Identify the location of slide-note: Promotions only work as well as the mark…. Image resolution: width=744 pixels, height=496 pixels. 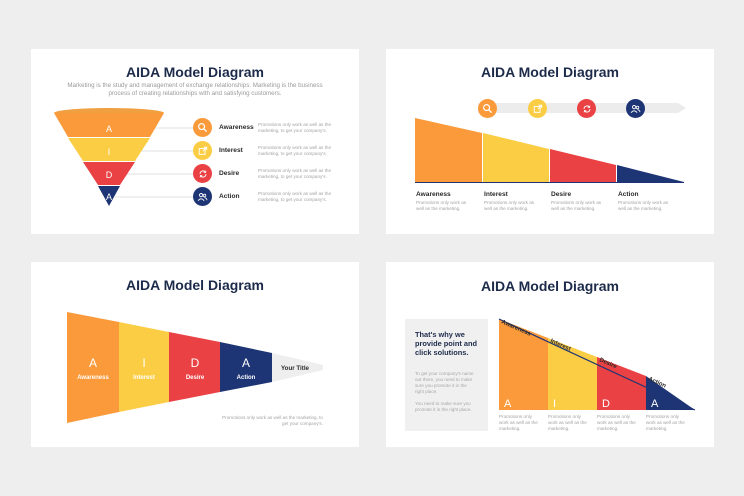
(272, 420).